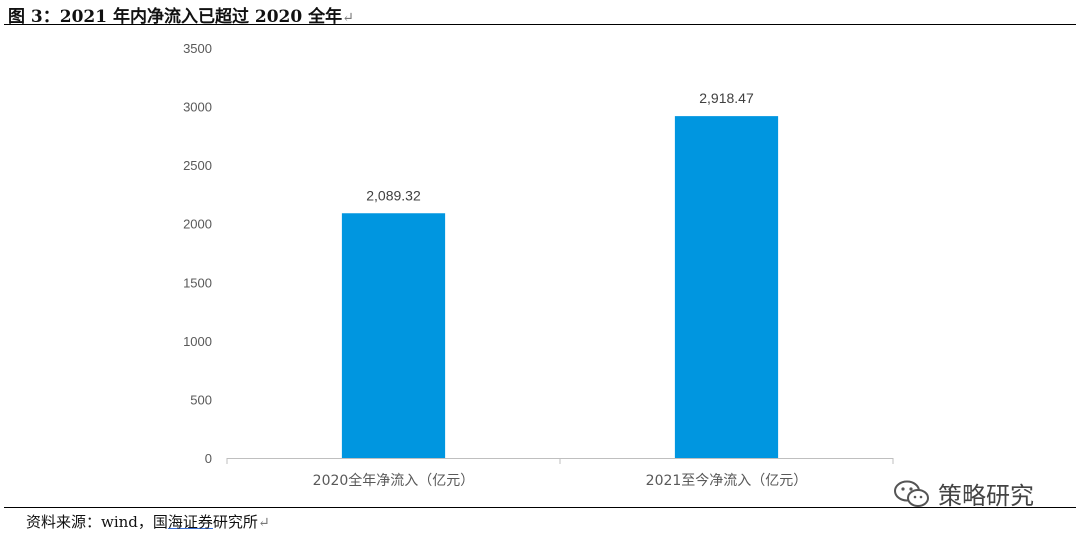 Image resolution: width=1080 pixels, height=541 pixels. I want to click on wechat-icon, so click(911, 493).